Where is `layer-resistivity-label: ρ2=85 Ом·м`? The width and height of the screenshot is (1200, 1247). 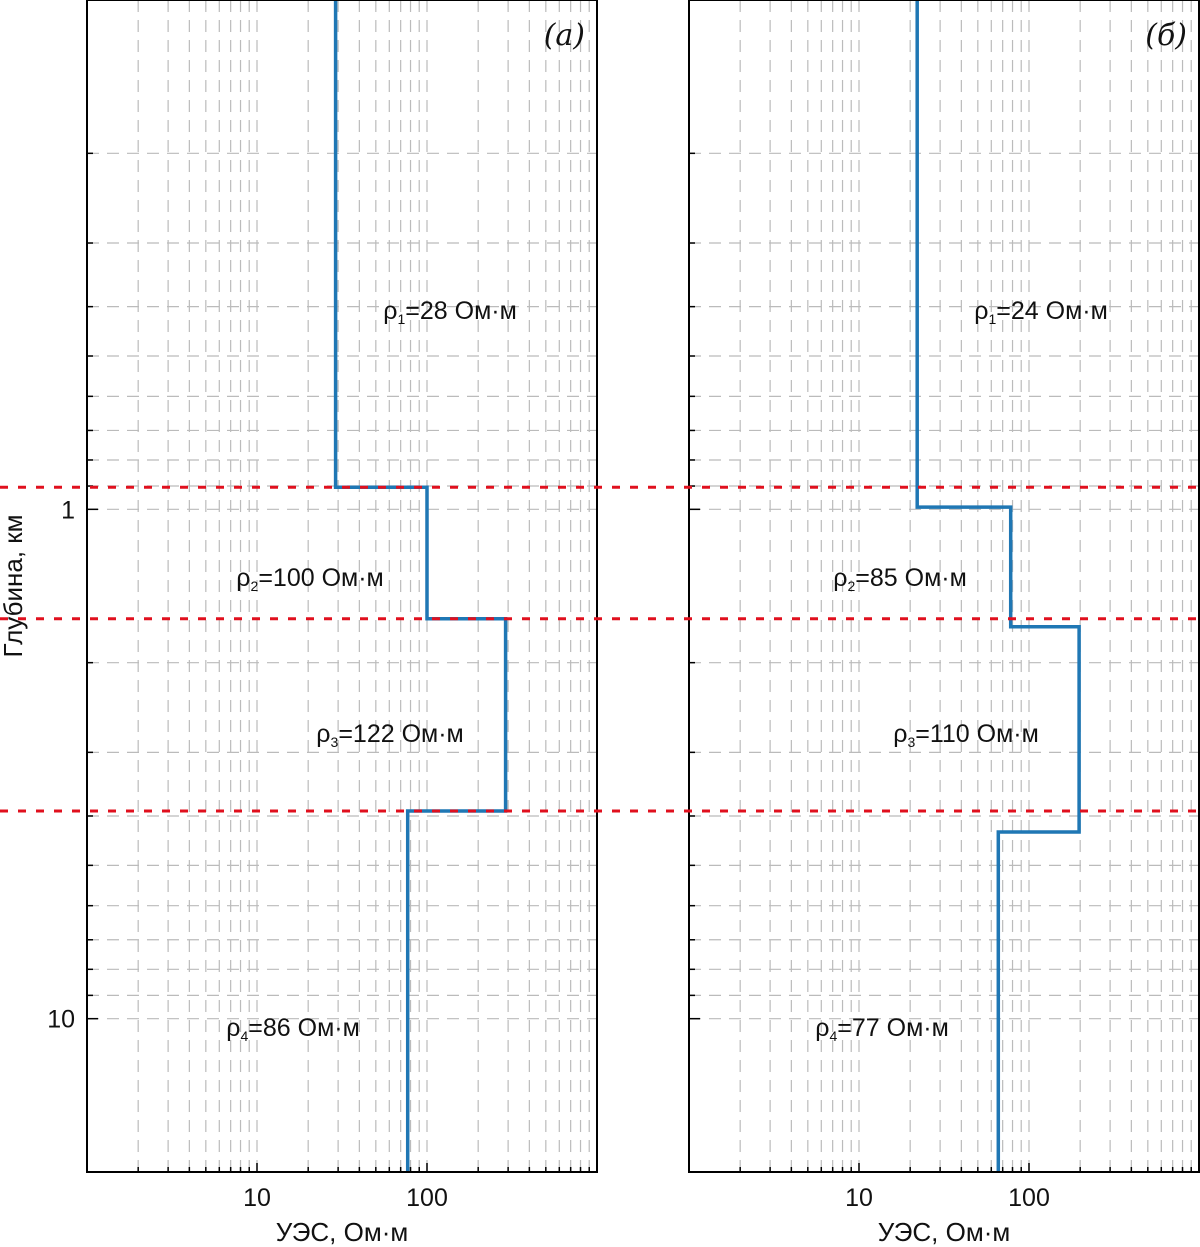 layer-resistivity-label: ρ2=85 Ом·м is located at coordinates (900, 579).